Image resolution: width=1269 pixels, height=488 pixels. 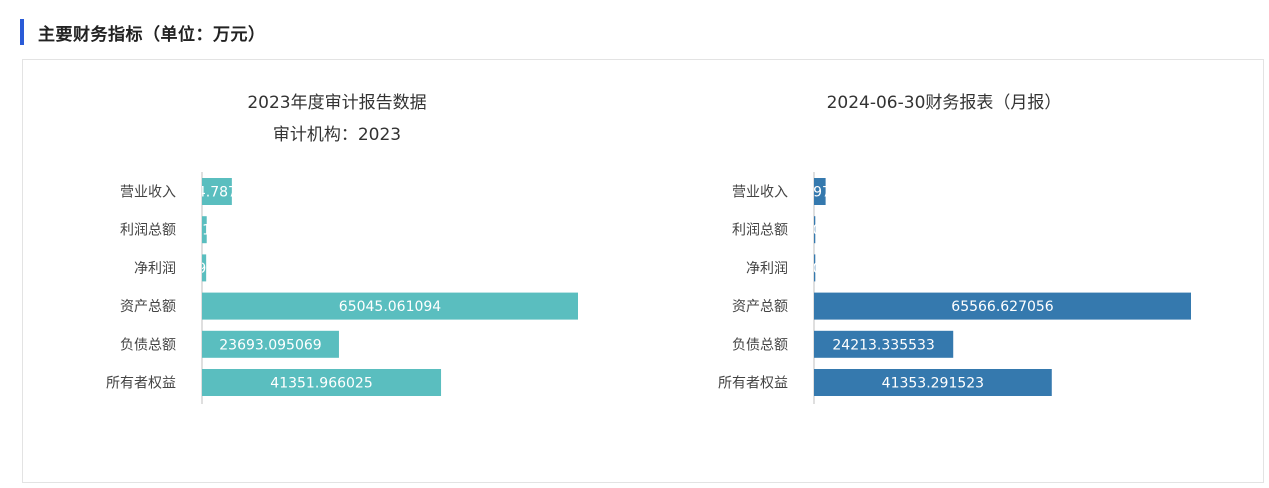 I want to click on bar-value-label: 816.112186, so click(x=204, y=231).